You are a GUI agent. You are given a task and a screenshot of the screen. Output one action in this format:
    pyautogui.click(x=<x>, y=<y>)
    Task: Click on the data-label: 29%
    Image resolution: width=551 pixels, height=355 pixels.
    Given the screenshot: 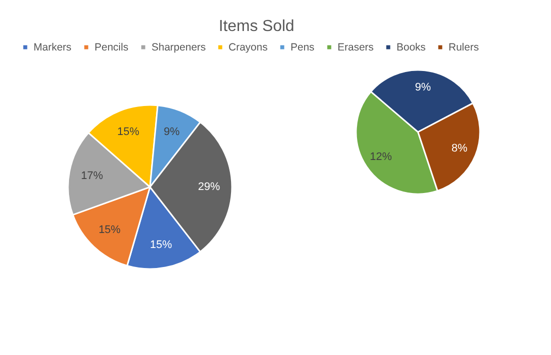 What is the action you would take?
    pyautogui.click(x=209, y=187)
    